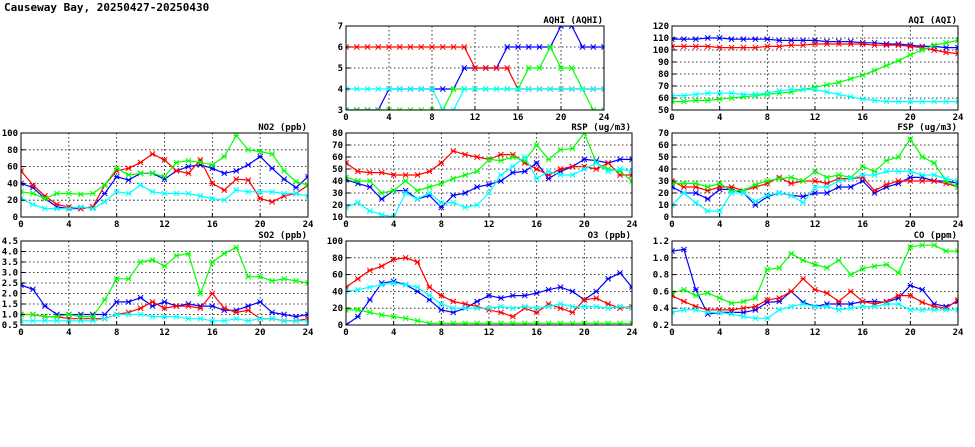 The width and height of the screenshot is (975, 447). What do you see at coordinates (661, 39) in the screenshot?
I see `y-tick-label: 110` at bounding box center [661, 39].